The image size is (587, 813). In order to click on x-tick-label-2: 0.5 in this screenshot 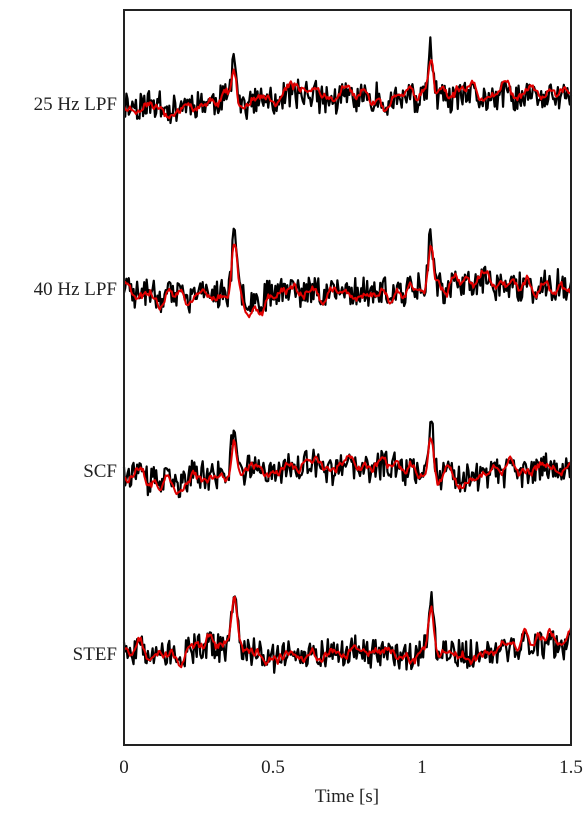, I will do `click(273, 767)`.